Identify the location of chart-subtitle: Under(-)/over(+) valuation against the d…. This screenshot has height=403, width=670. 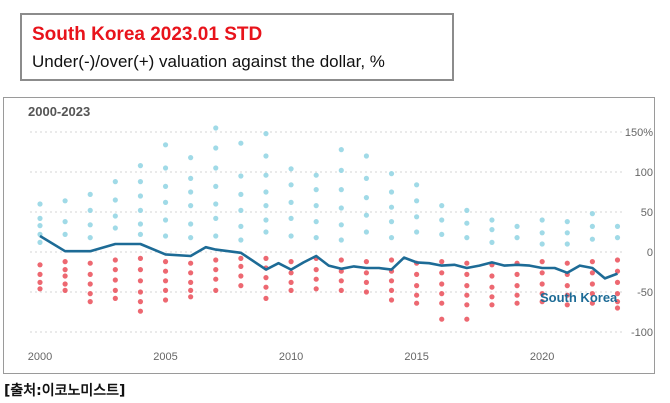
(208, 61).